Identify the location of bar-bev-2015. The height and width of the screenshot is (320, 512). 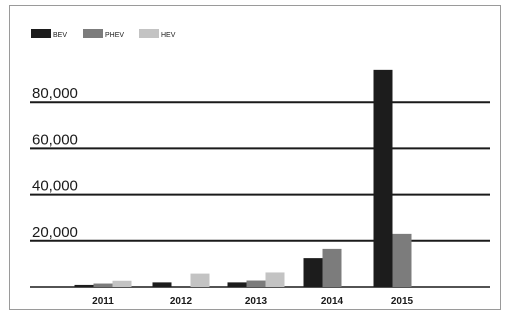
(383, 178).